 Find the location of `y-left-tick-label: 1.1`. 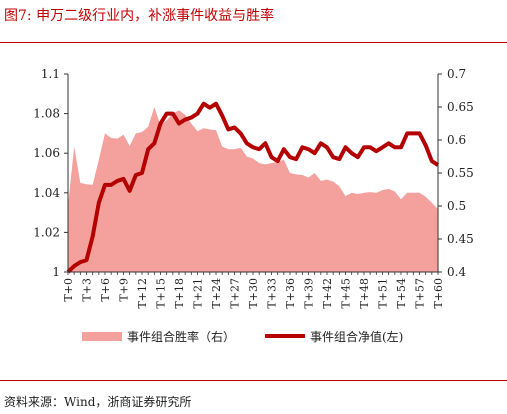

y-left-tick-label: 1.1 is located at coordinates (50, 74).